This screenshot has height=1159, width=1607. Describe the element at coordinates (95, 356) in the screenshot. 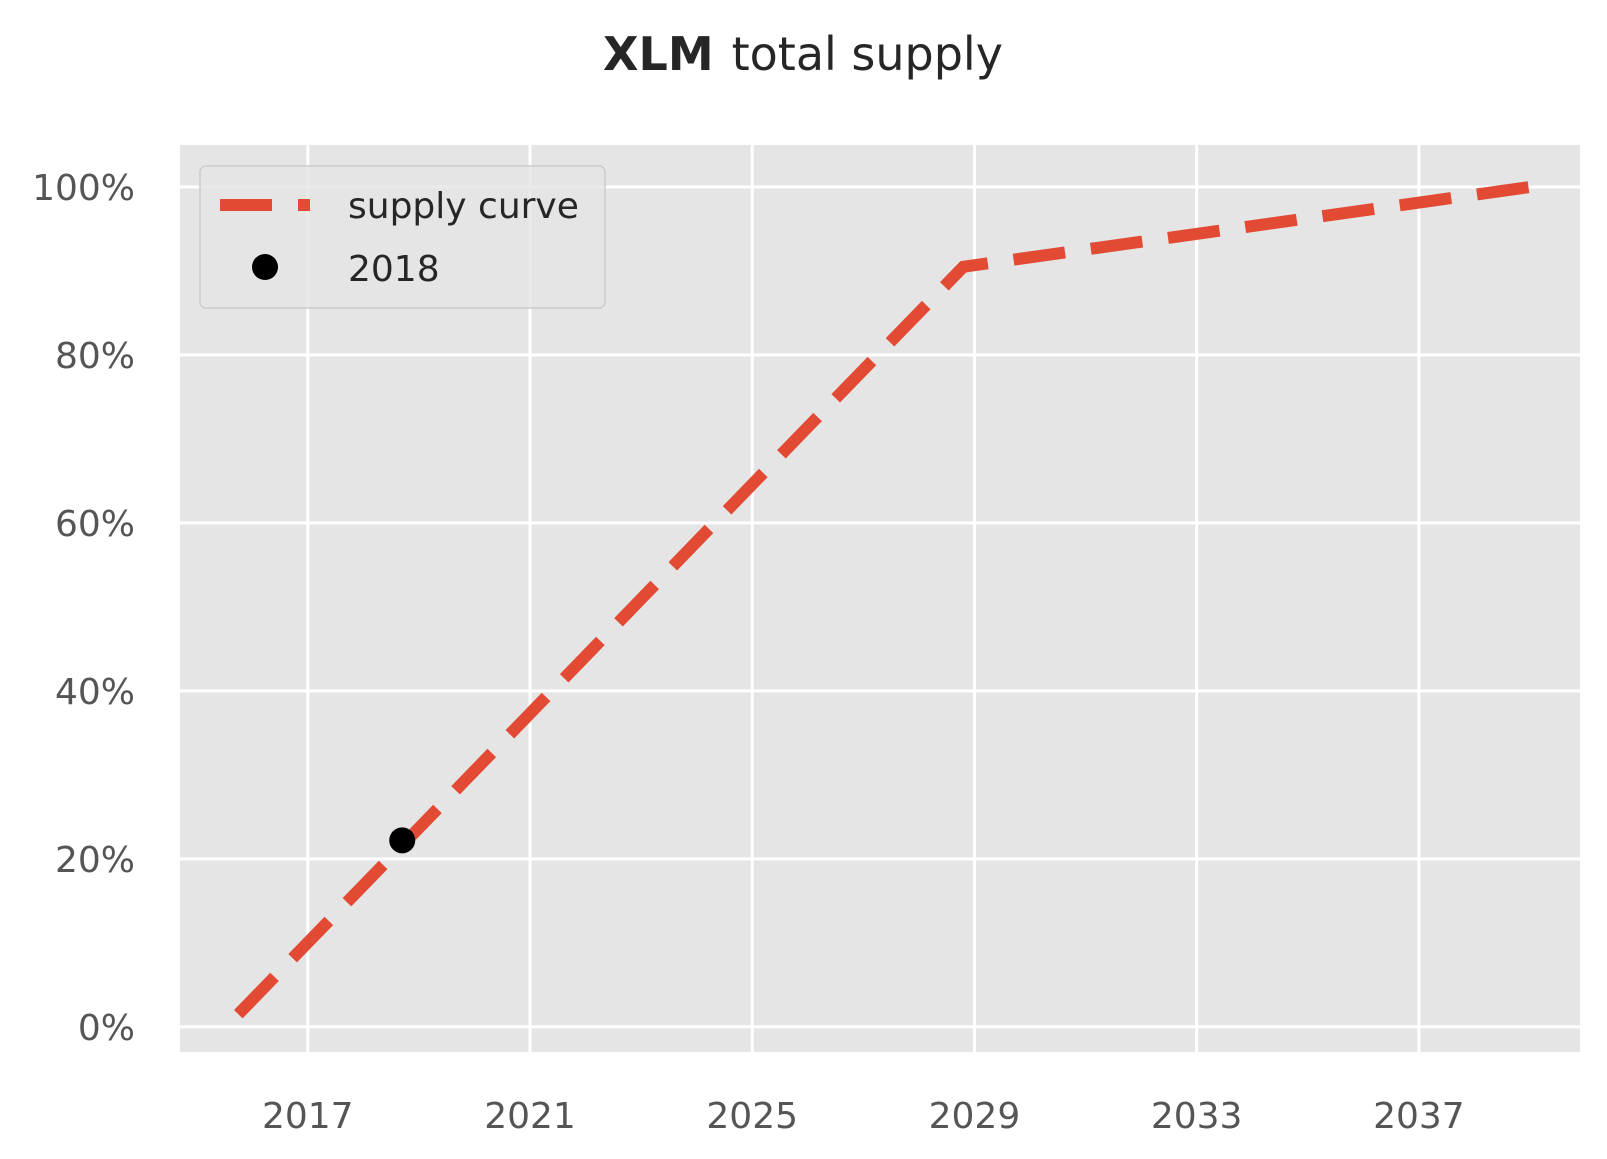

I see `y-tick-label: 80%` at that location.